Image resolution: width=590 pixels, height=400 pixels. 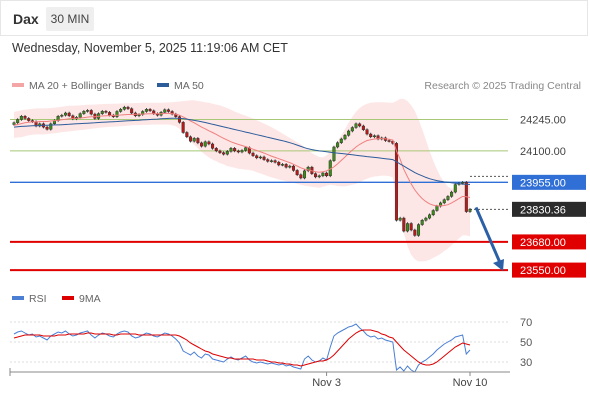 I want to click on symbol-label: Dax, so click(x=26, y=19).